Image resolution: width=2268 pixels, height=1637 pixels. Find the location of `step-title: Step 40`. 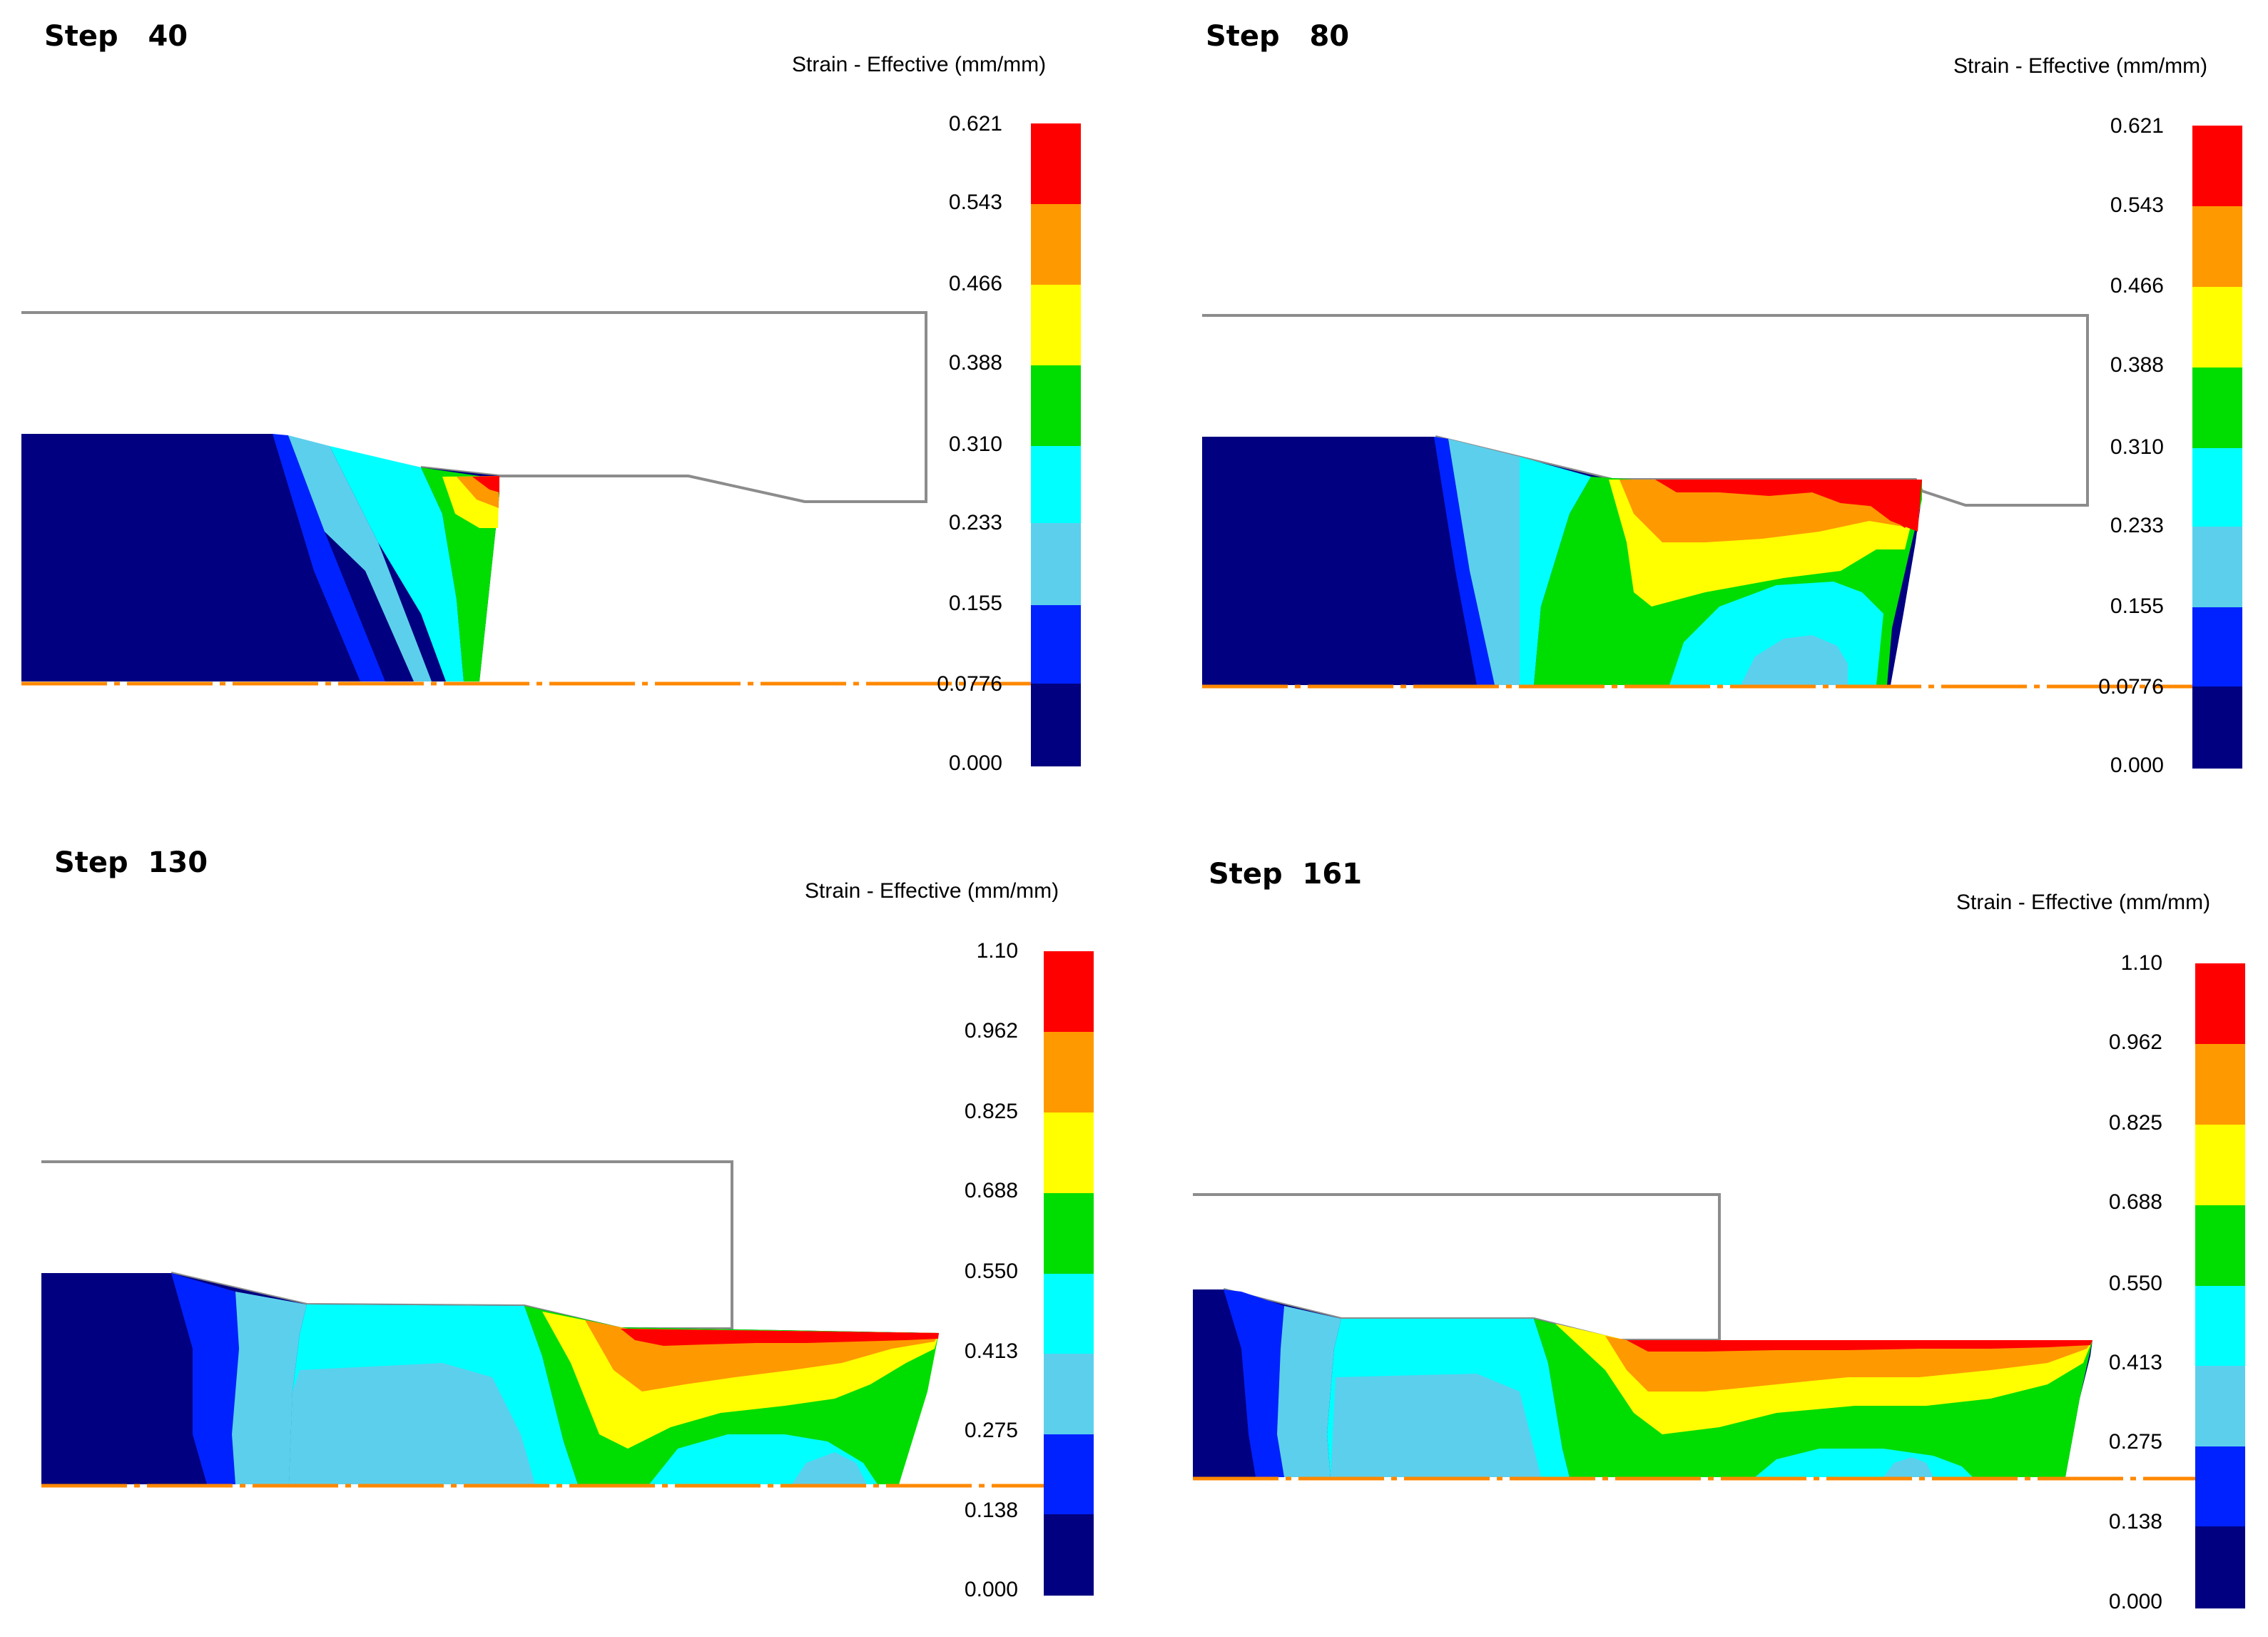

step-title: Step 40 is located at coordinates (116, 36).